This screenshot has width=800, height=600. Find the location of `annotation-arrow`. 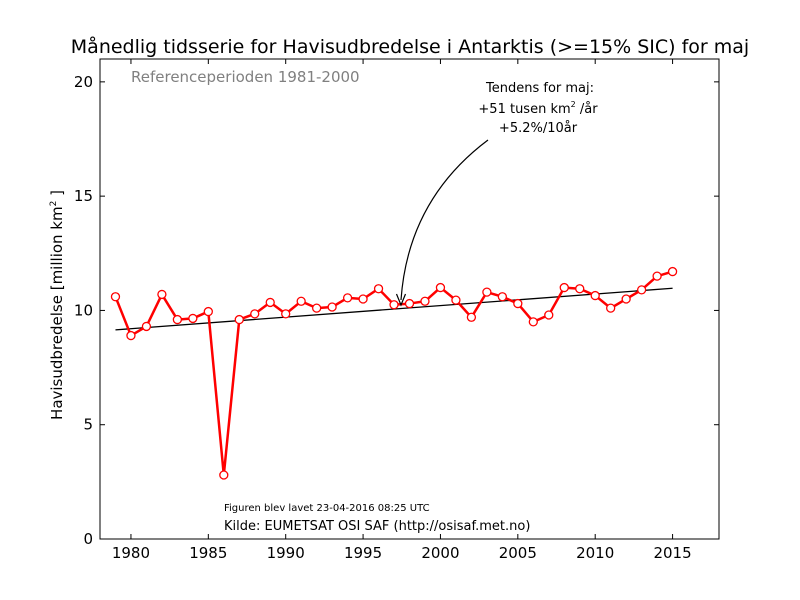

annotation-arrow is located at coordinates (444, 220).